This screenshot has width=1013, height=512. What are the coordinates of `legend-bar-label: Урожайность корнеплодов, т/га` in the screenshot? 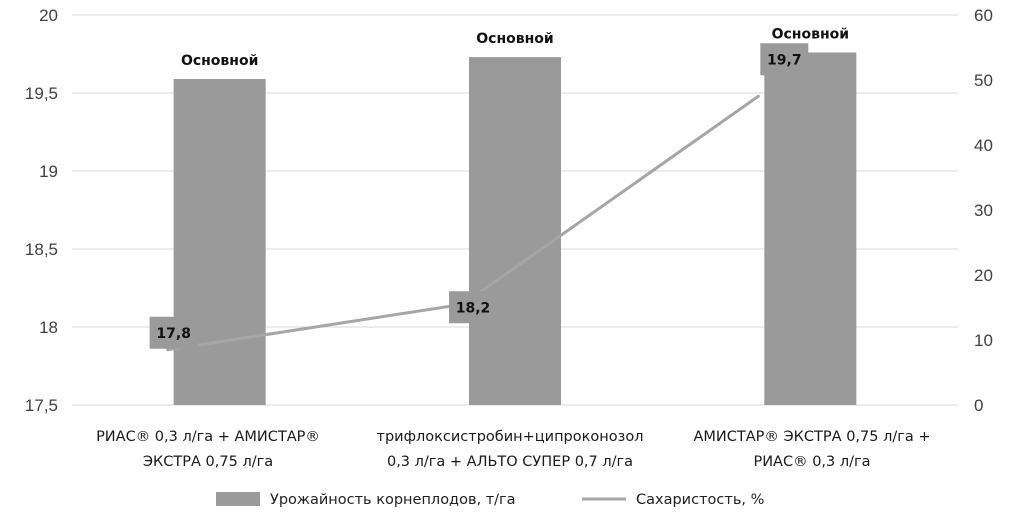 It's located at (393, 500).